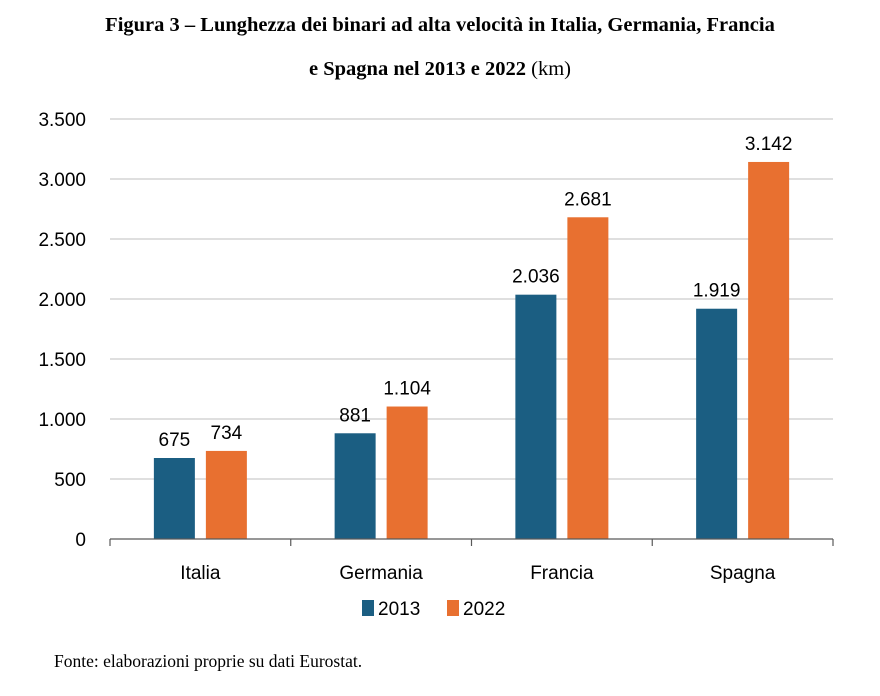  Describe the element at coordinates (769, 350) in the screenshot. I see `bar-spagna-2022` at that location.